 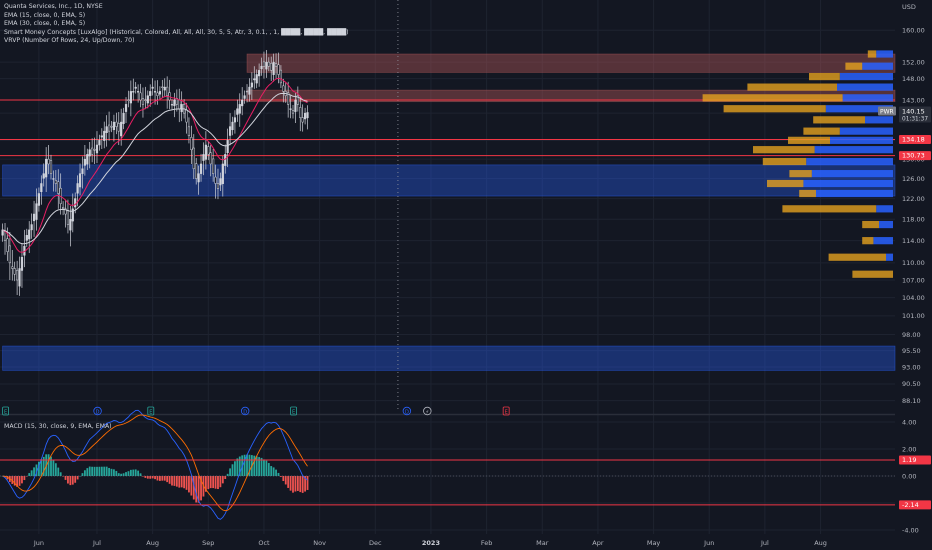 I want to click on macd-legend: MACD (15, 30, close, 9, EMA, EMA), so click(x=58, y=426).